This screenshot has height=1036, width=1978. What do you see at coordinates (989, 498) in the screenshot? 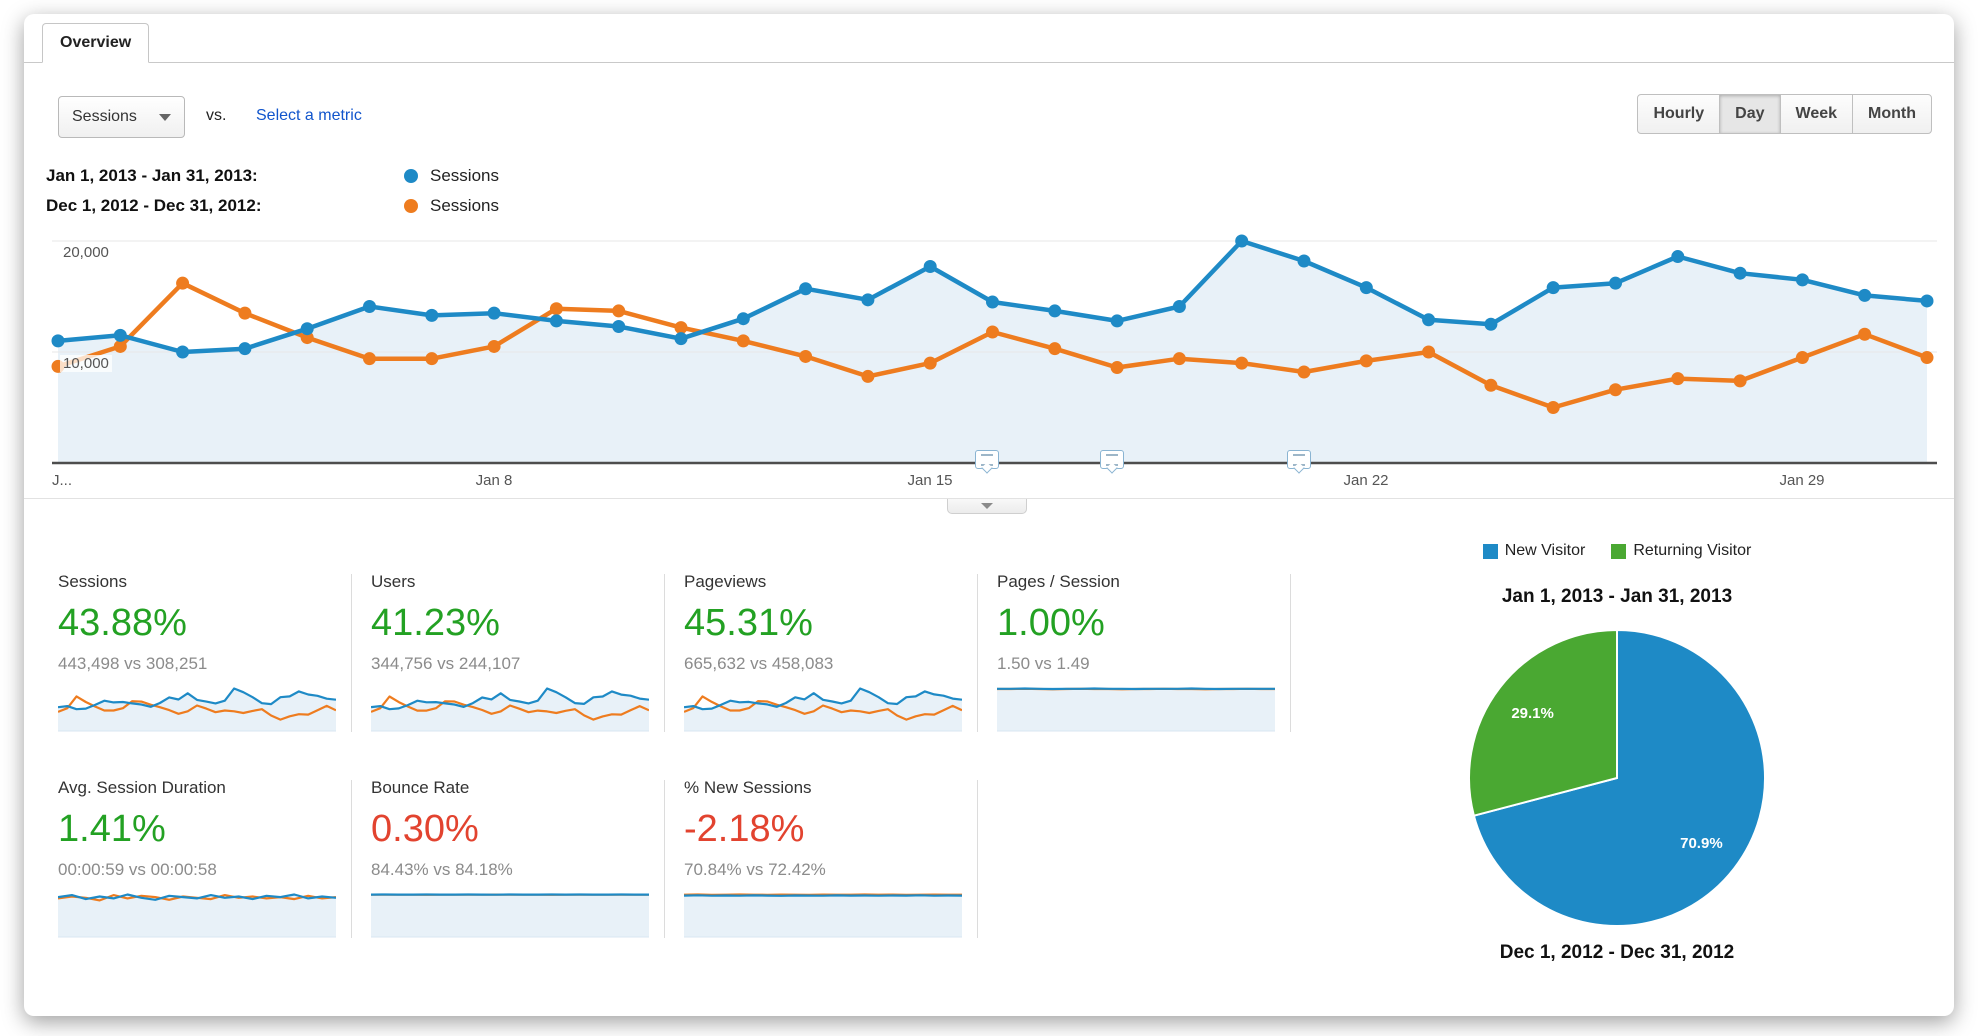
I see `chart-bottom-divider` at bounding box center [989, 498].